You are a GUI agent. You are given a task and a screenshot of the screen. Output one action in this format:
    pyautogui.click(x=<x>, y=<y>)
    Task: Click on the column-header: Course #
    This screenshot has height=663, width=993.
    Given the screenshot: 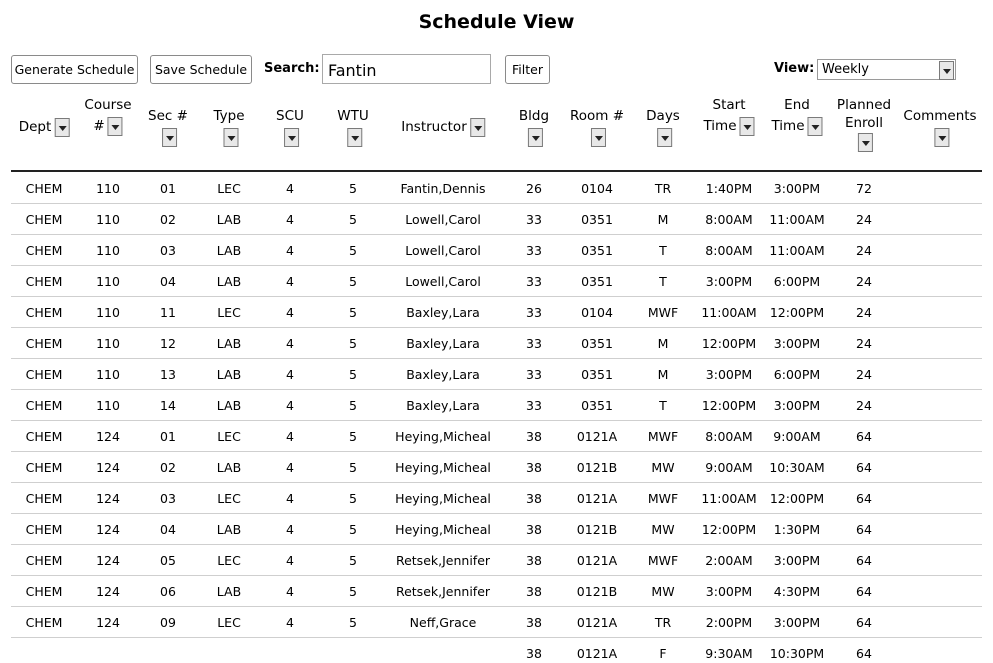 What is the action you would take?
    pyautogui.click(x=108, y=130)
    